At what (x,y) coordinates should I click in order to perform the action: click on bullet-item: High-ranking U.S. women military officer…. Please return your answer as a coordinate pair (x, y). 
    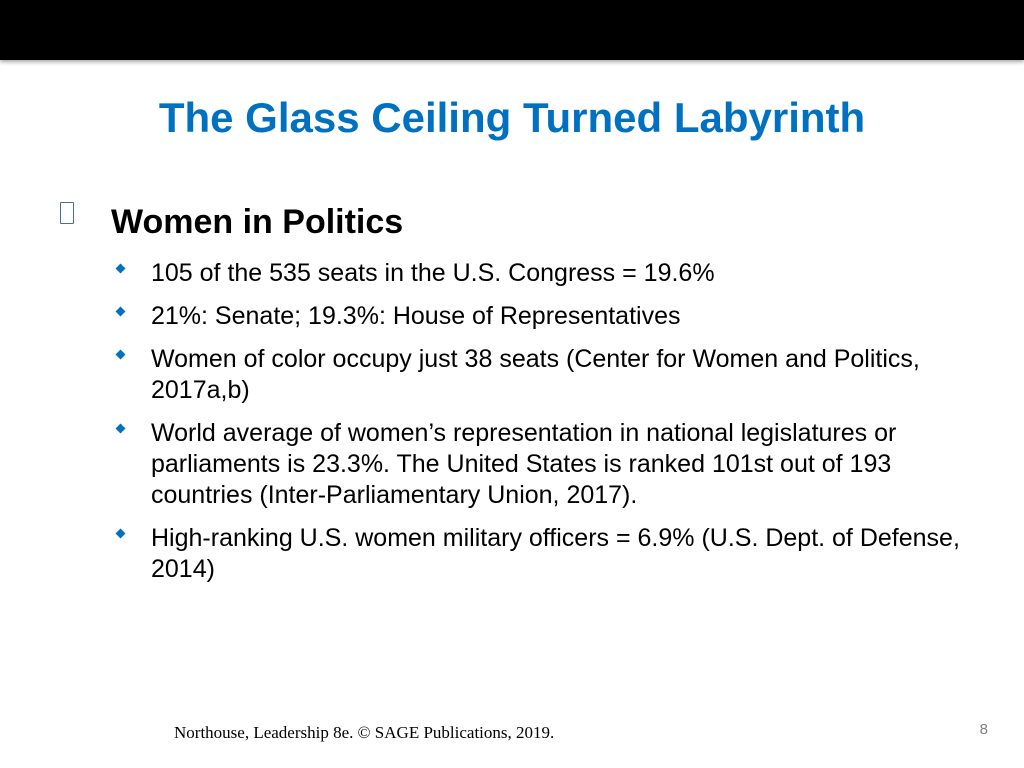
    Looking at the image, I should click on (542, 554).